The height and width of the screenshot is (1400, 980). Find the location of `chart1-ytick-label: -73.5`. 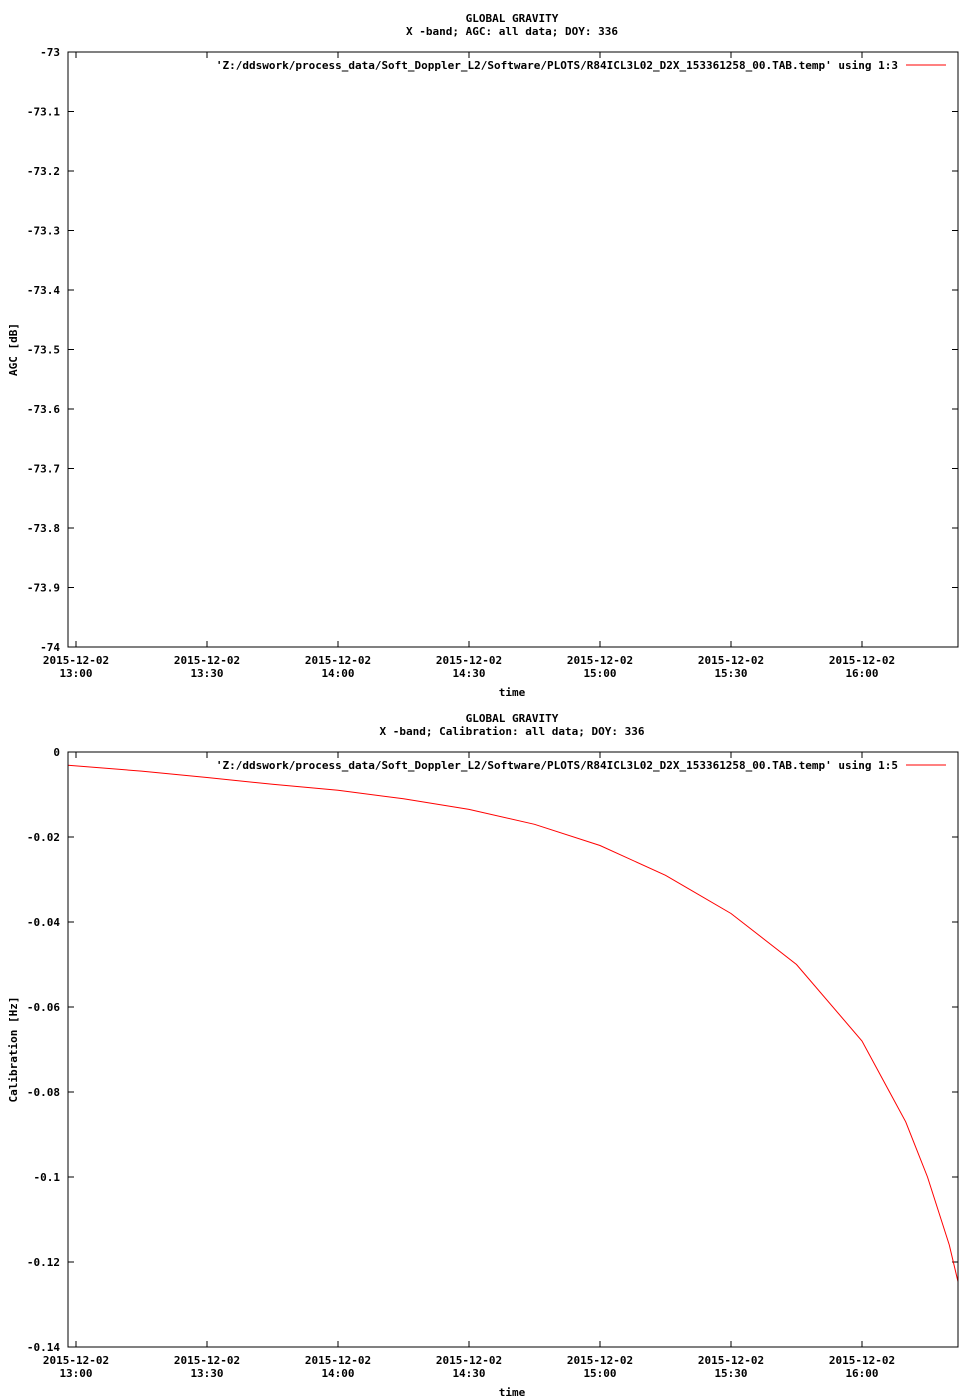

chart1-ytick-label: -73.5 is located at coordinates (43, 350).